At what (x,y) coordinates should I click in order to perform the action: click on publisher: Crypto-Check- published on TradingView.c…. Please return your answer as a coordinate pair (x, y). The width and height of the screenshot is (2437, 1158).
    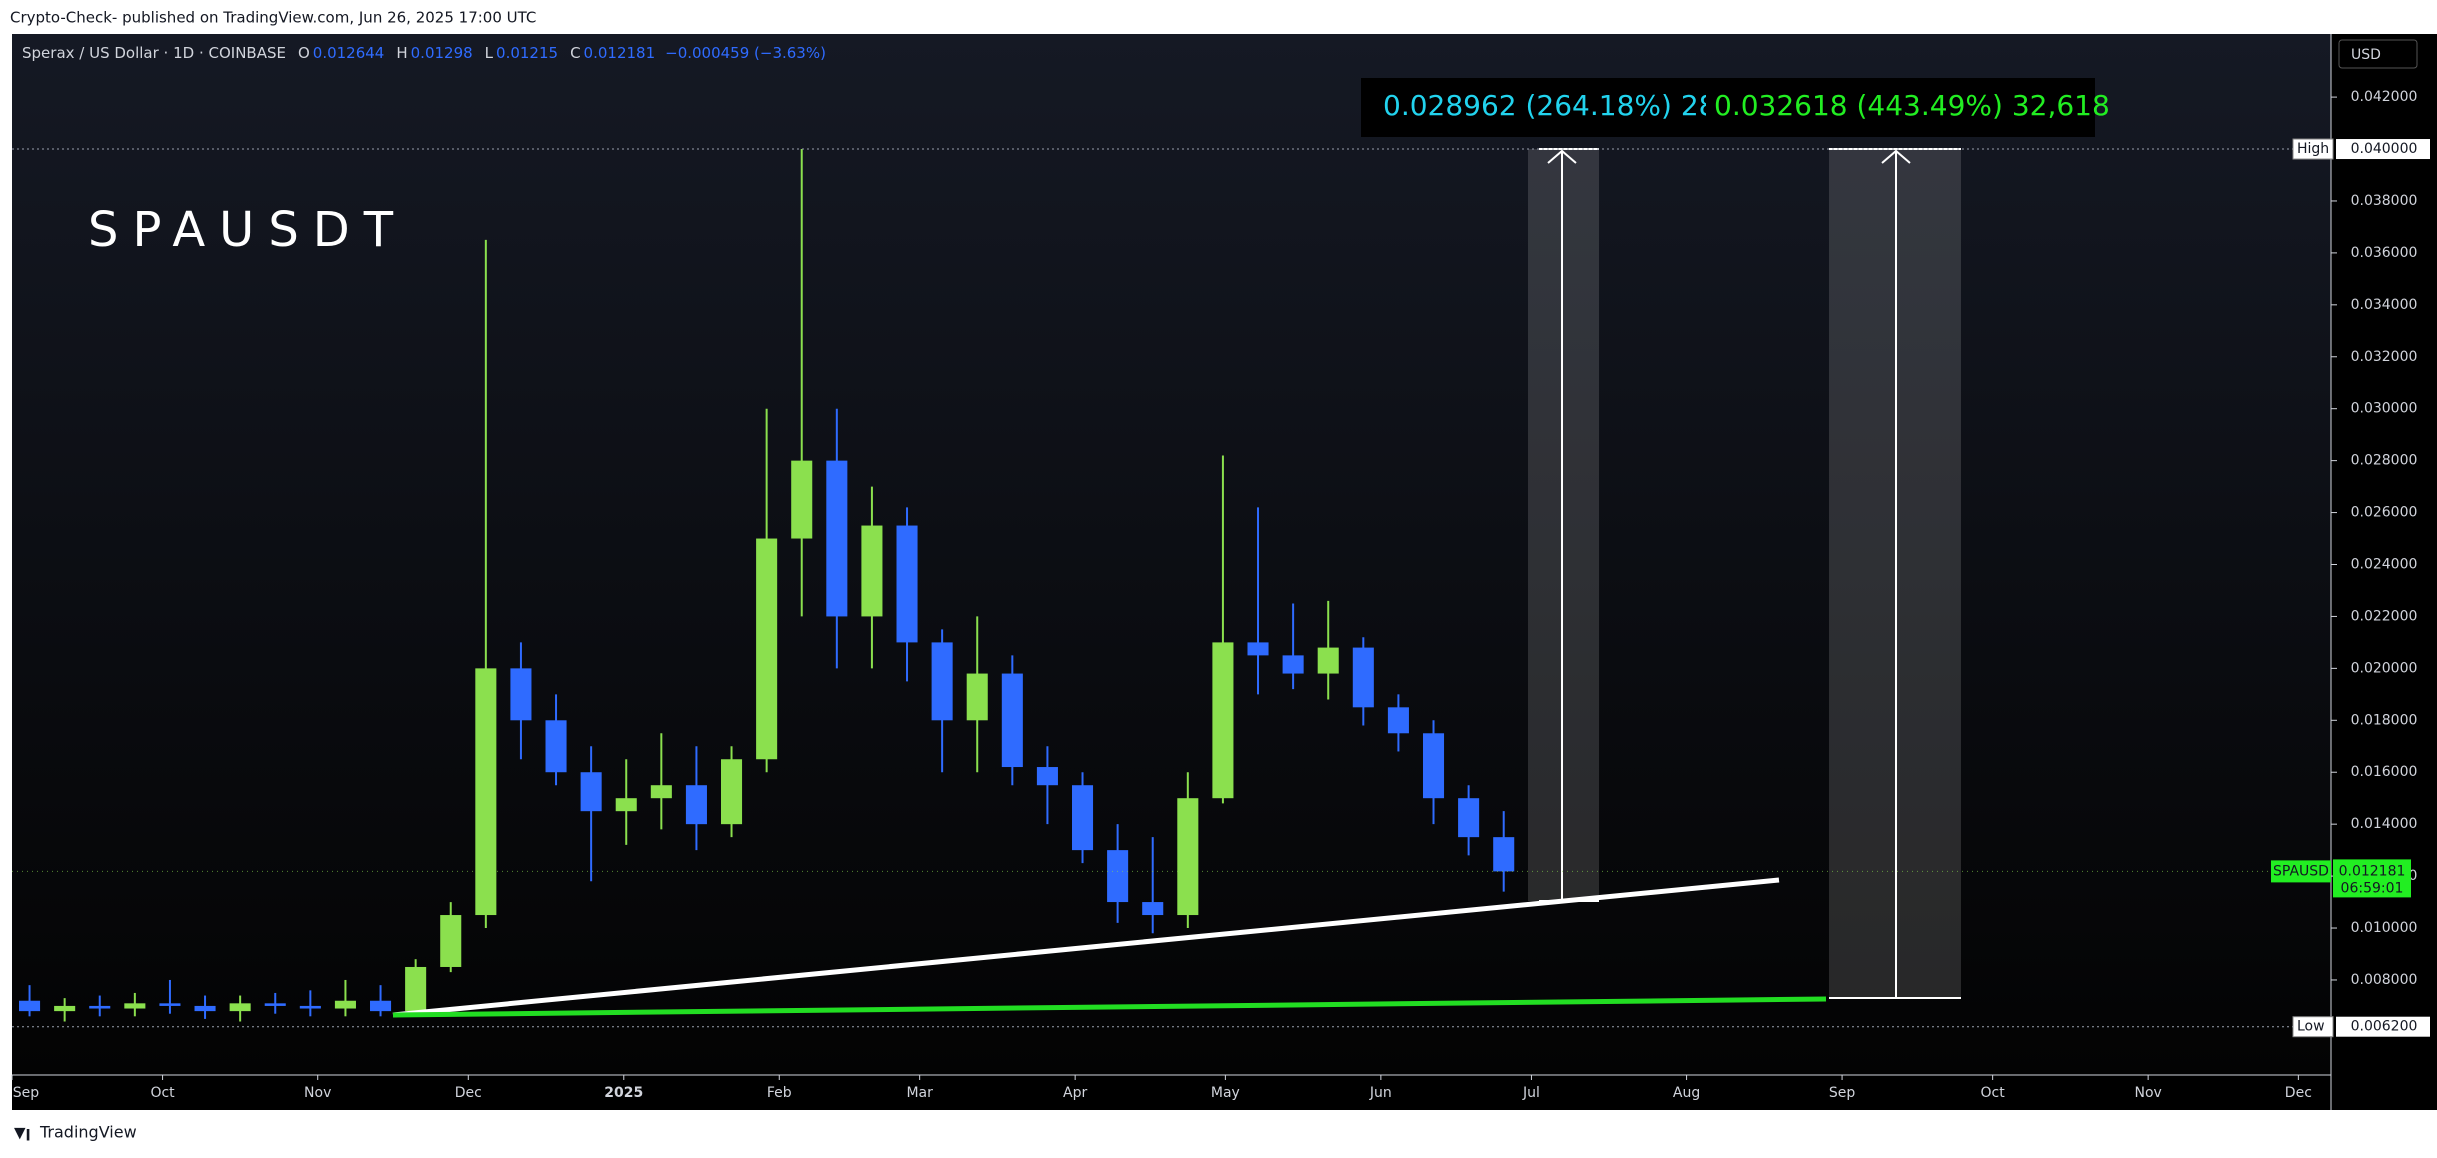
    Looking at the image, I should click on (273, 18).